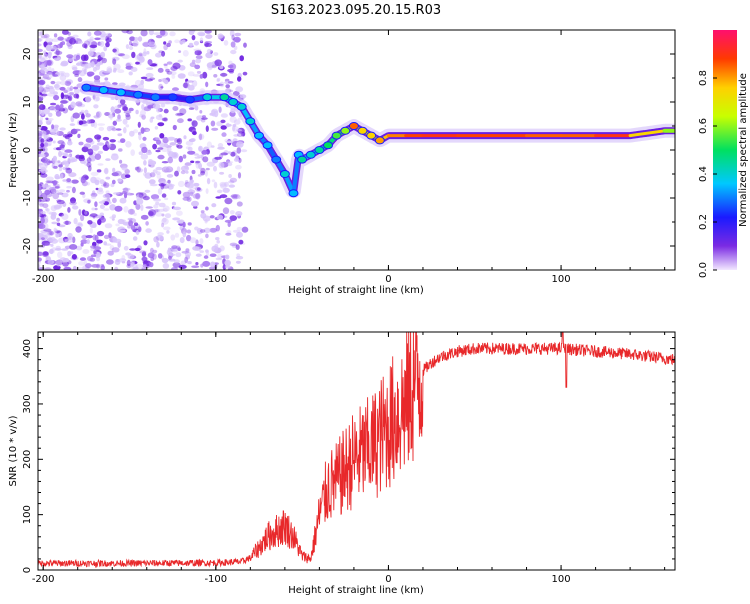 This screenshot has height=604, width=750. What do you see at coordinates (43, 279) in the screenshot?
I see `spectrogram-x-tick-label: -200` at bounding box center [43, 279].